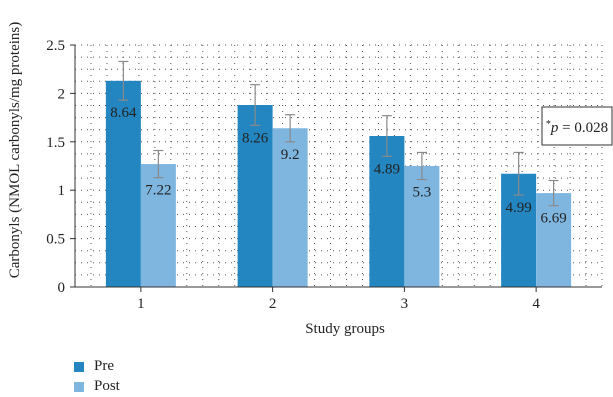 The image size is (613, 397). I want to click on x-tick-label-4: 4, so click(536, 304).